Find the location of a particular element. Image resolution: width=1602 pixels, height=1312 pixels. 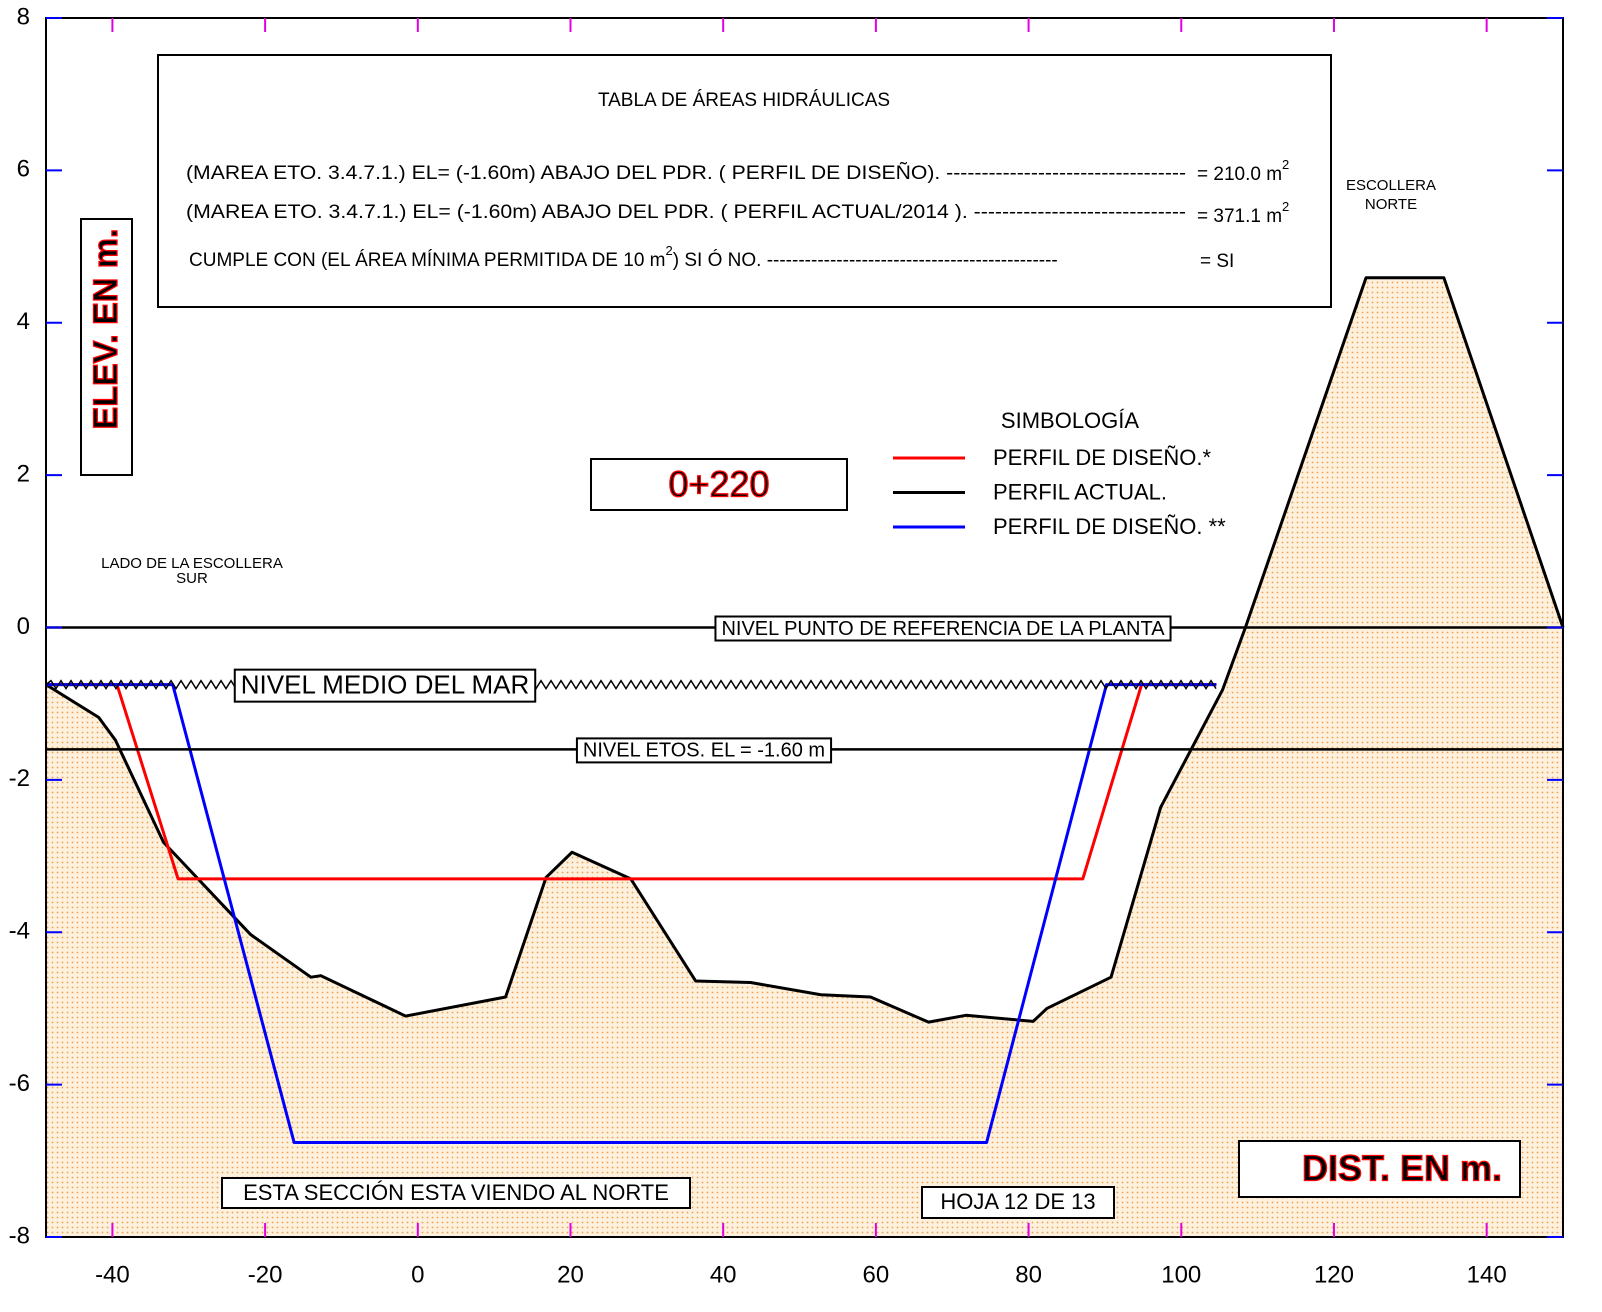

axis-label: ELEV. EN m. is located at coordinates (106, 329).